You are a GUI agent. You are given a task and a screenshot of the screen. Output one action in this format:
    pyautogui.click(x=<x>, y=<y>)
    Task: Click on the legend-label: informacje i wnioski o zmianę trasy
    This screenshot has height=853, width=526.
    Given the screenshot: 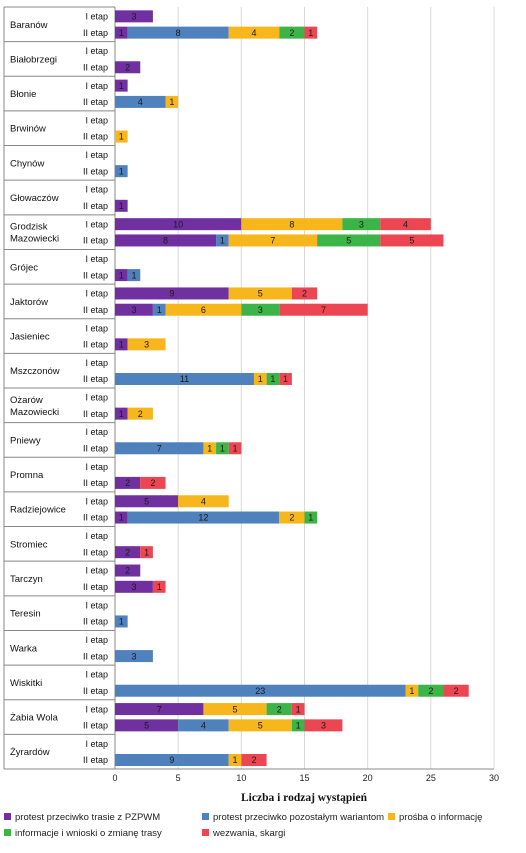 What is the action you would take?
    pyautogui.click(x=88, y=833)
    